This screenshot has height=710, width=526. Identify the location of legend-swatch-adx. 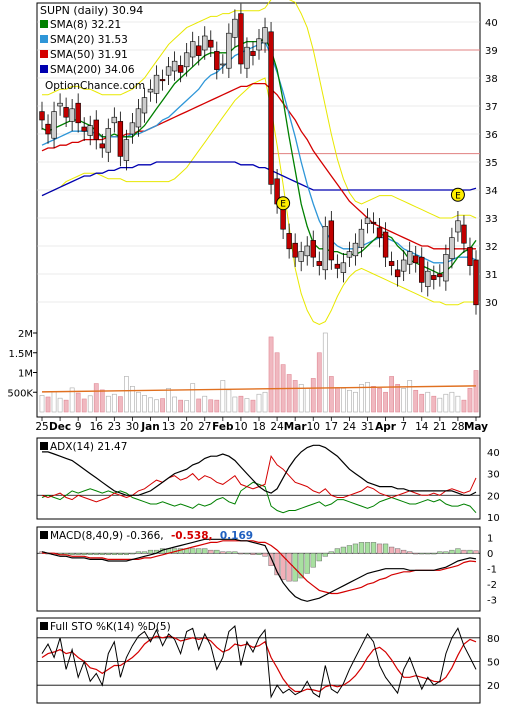
(44, 446).